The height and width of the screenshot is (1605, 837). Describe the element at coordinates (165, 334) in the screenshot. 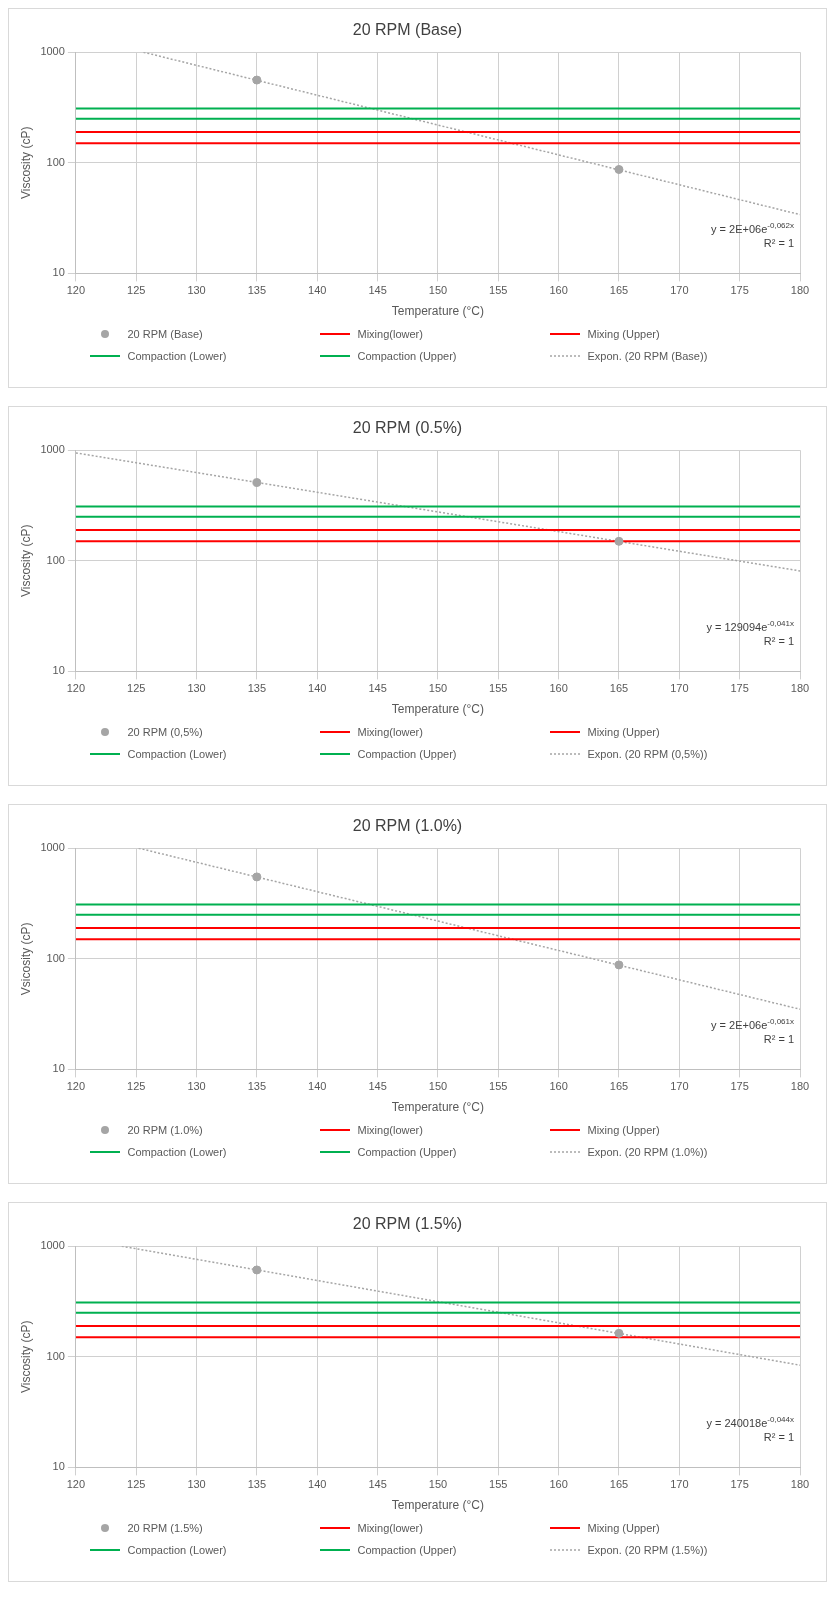

I see `legend-label: 20 RPM (Base)` at that location.